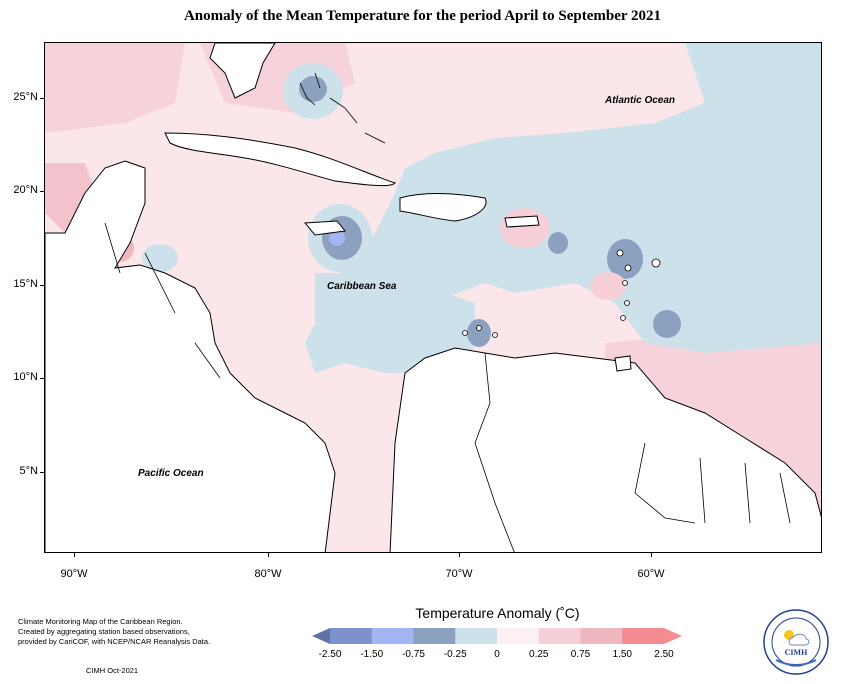 This screenshot has width=845, height=684. What do you see at coordinates (539, 654) in the screenshot?
I see `legend-label: 0.25` at bounding box center [539, 654].